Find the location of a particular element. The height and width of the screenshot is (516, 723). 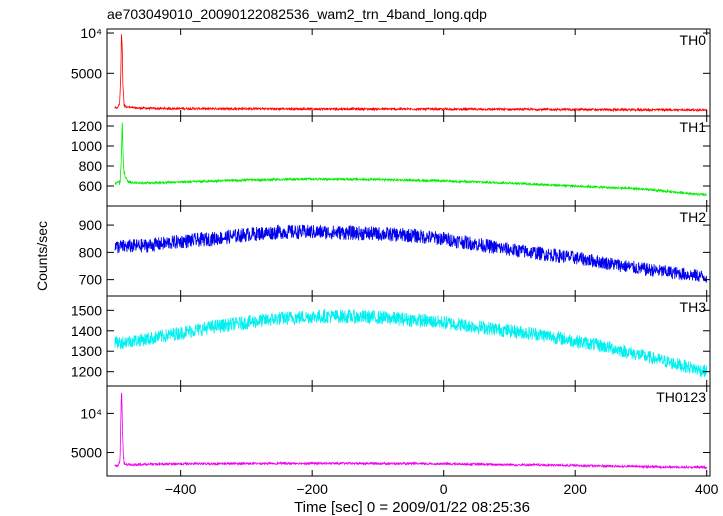

y-tick-label: 1400 is located at coordinates (86, 331).